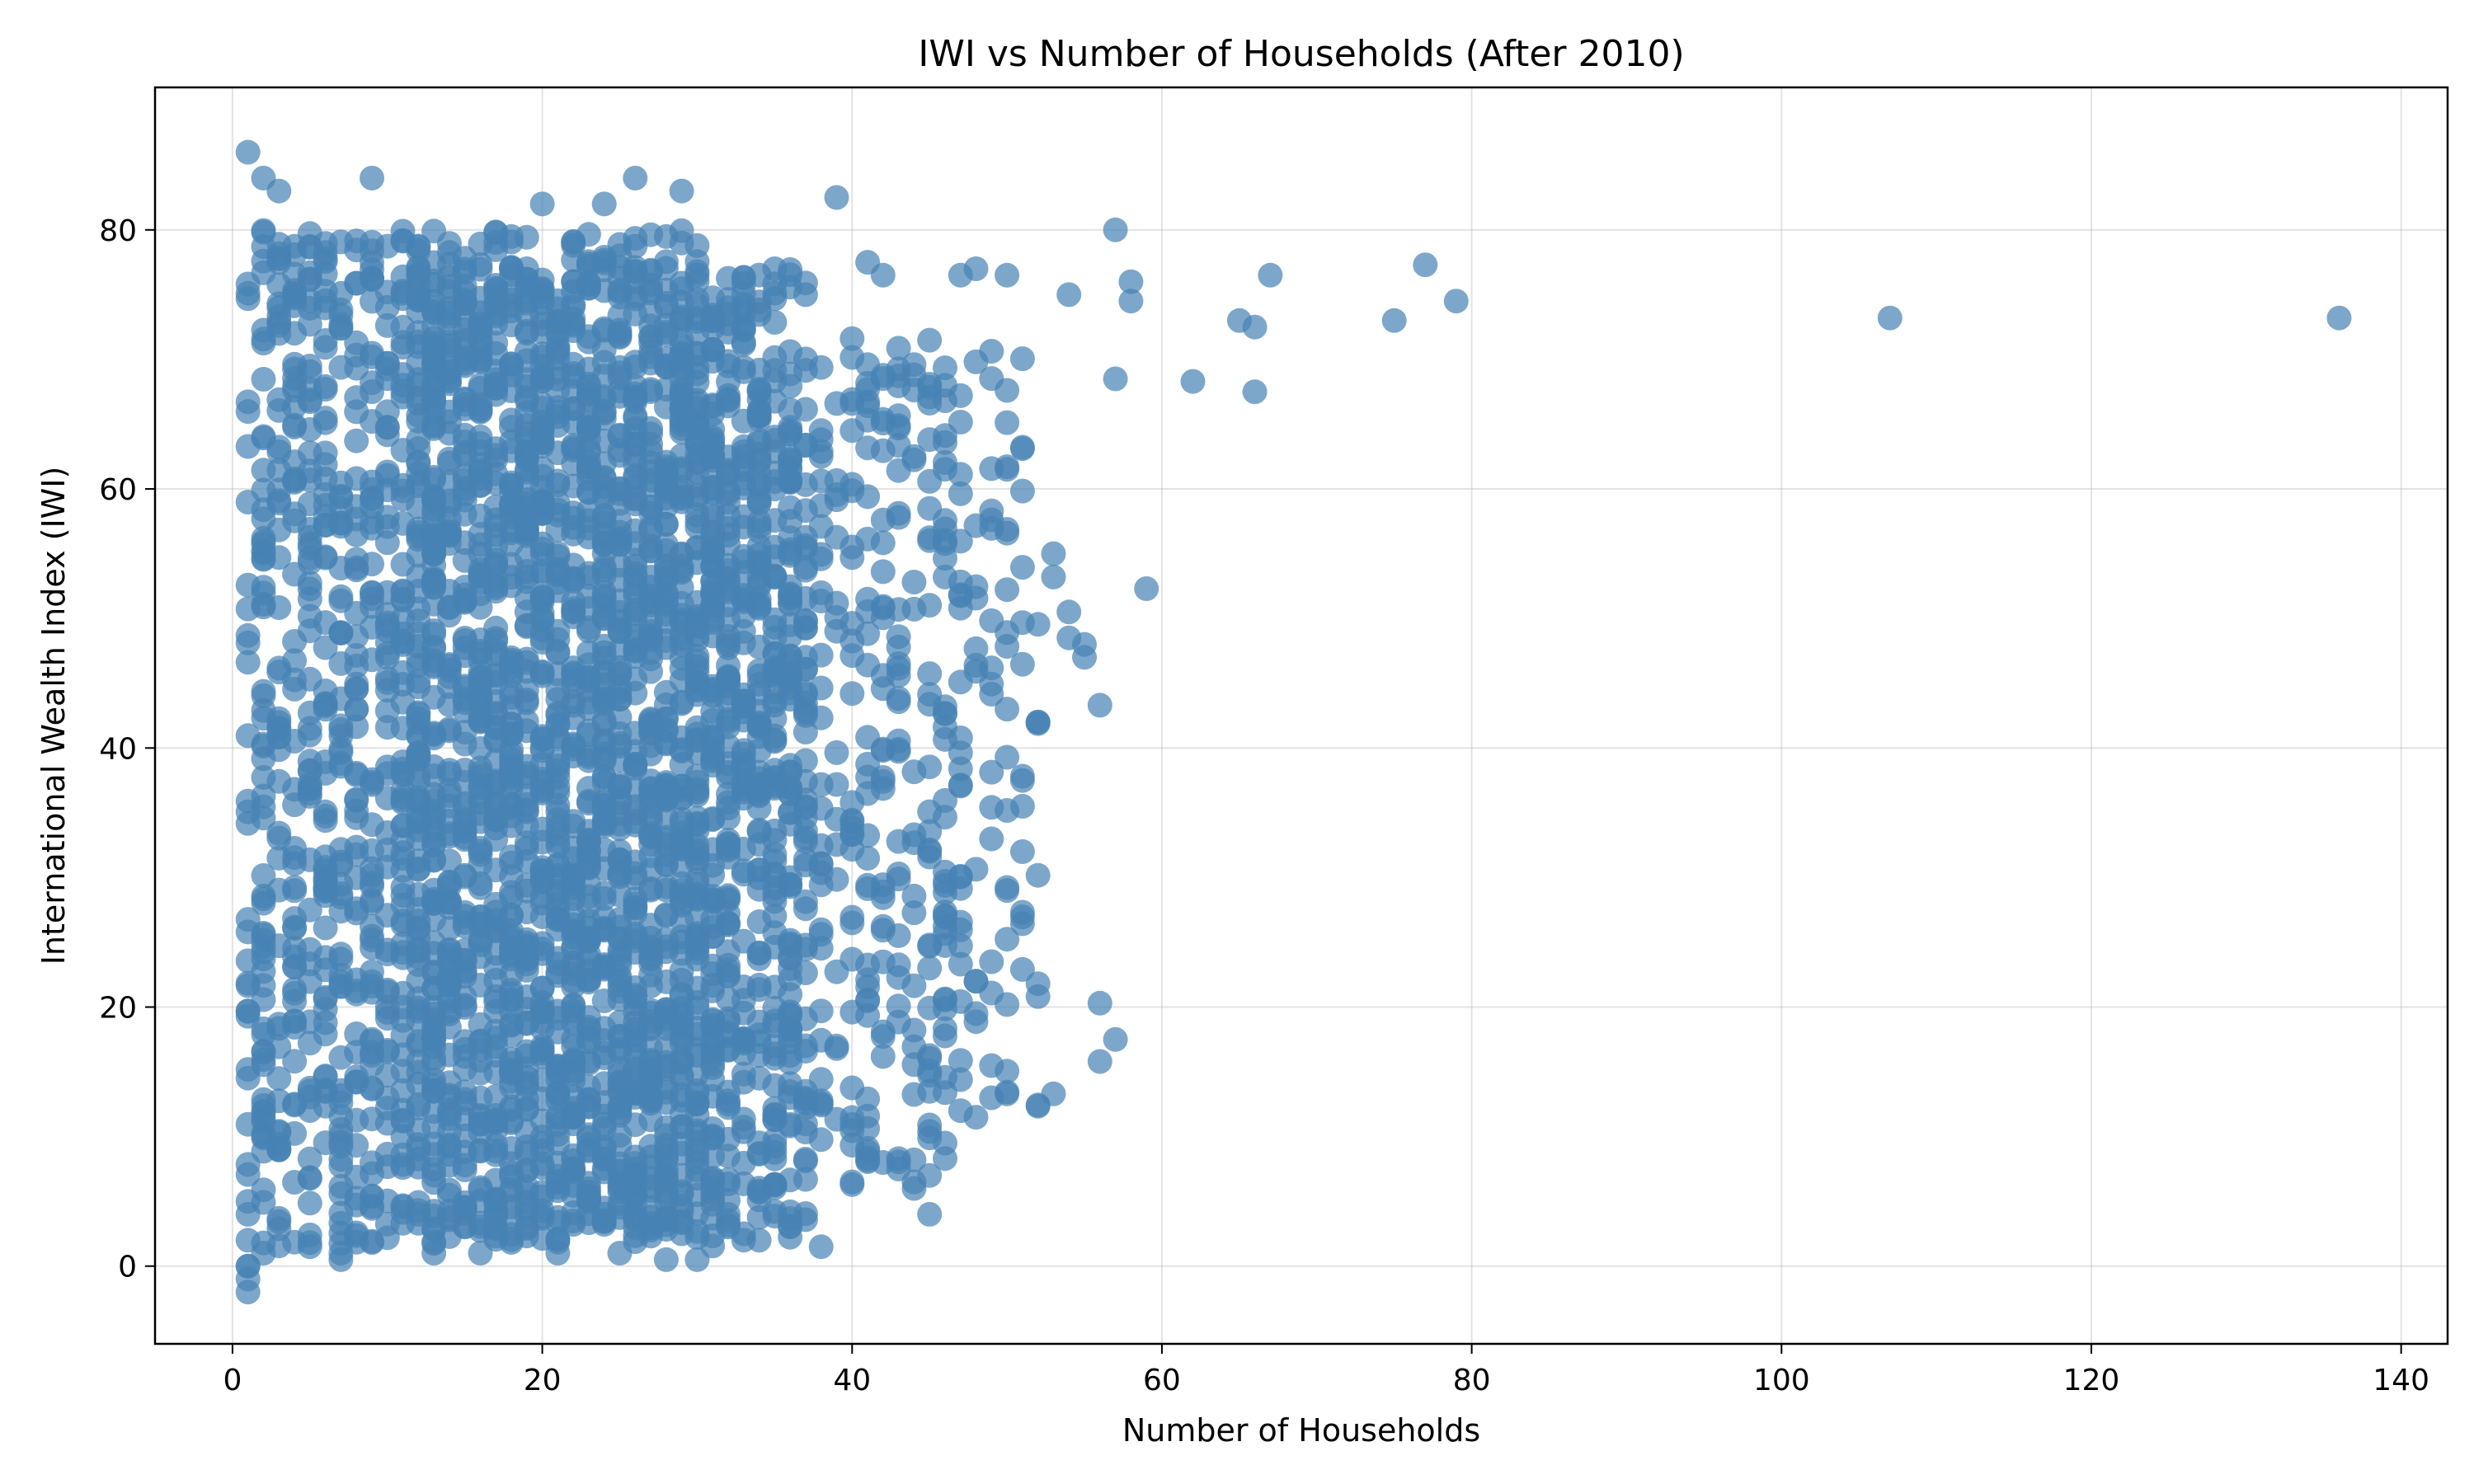 The height and width of the screenshot is (1484, 2474). Describe the element at coordinates (118, 1009) in the screenshot. I see `y-tick-label: 20` at that location.